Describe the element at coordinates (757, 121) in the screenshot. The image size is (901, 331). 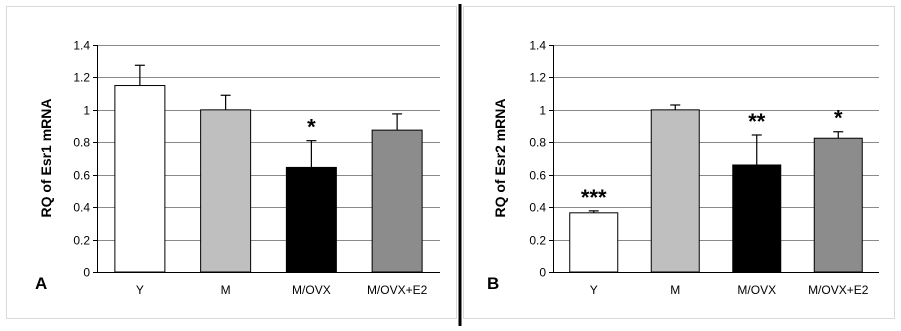
I see `significance-marker: **` at that location.